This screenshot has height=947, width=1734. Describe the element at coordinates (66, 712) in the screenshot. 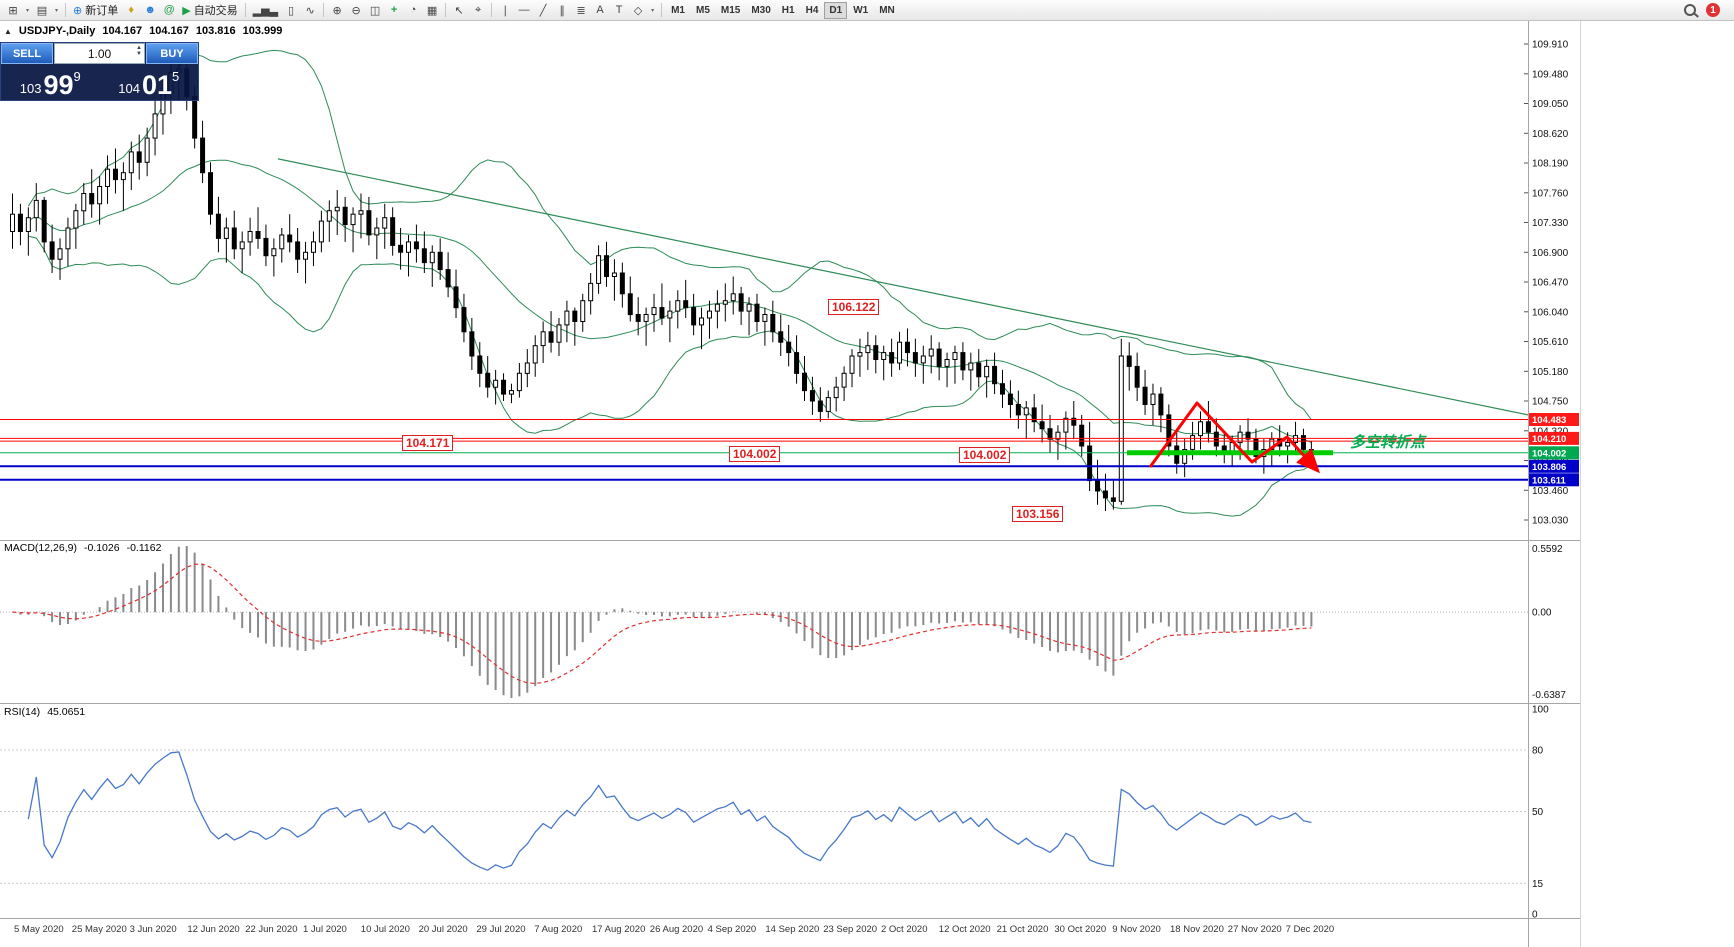

I see `rsi-value: 45.0651` at that location.